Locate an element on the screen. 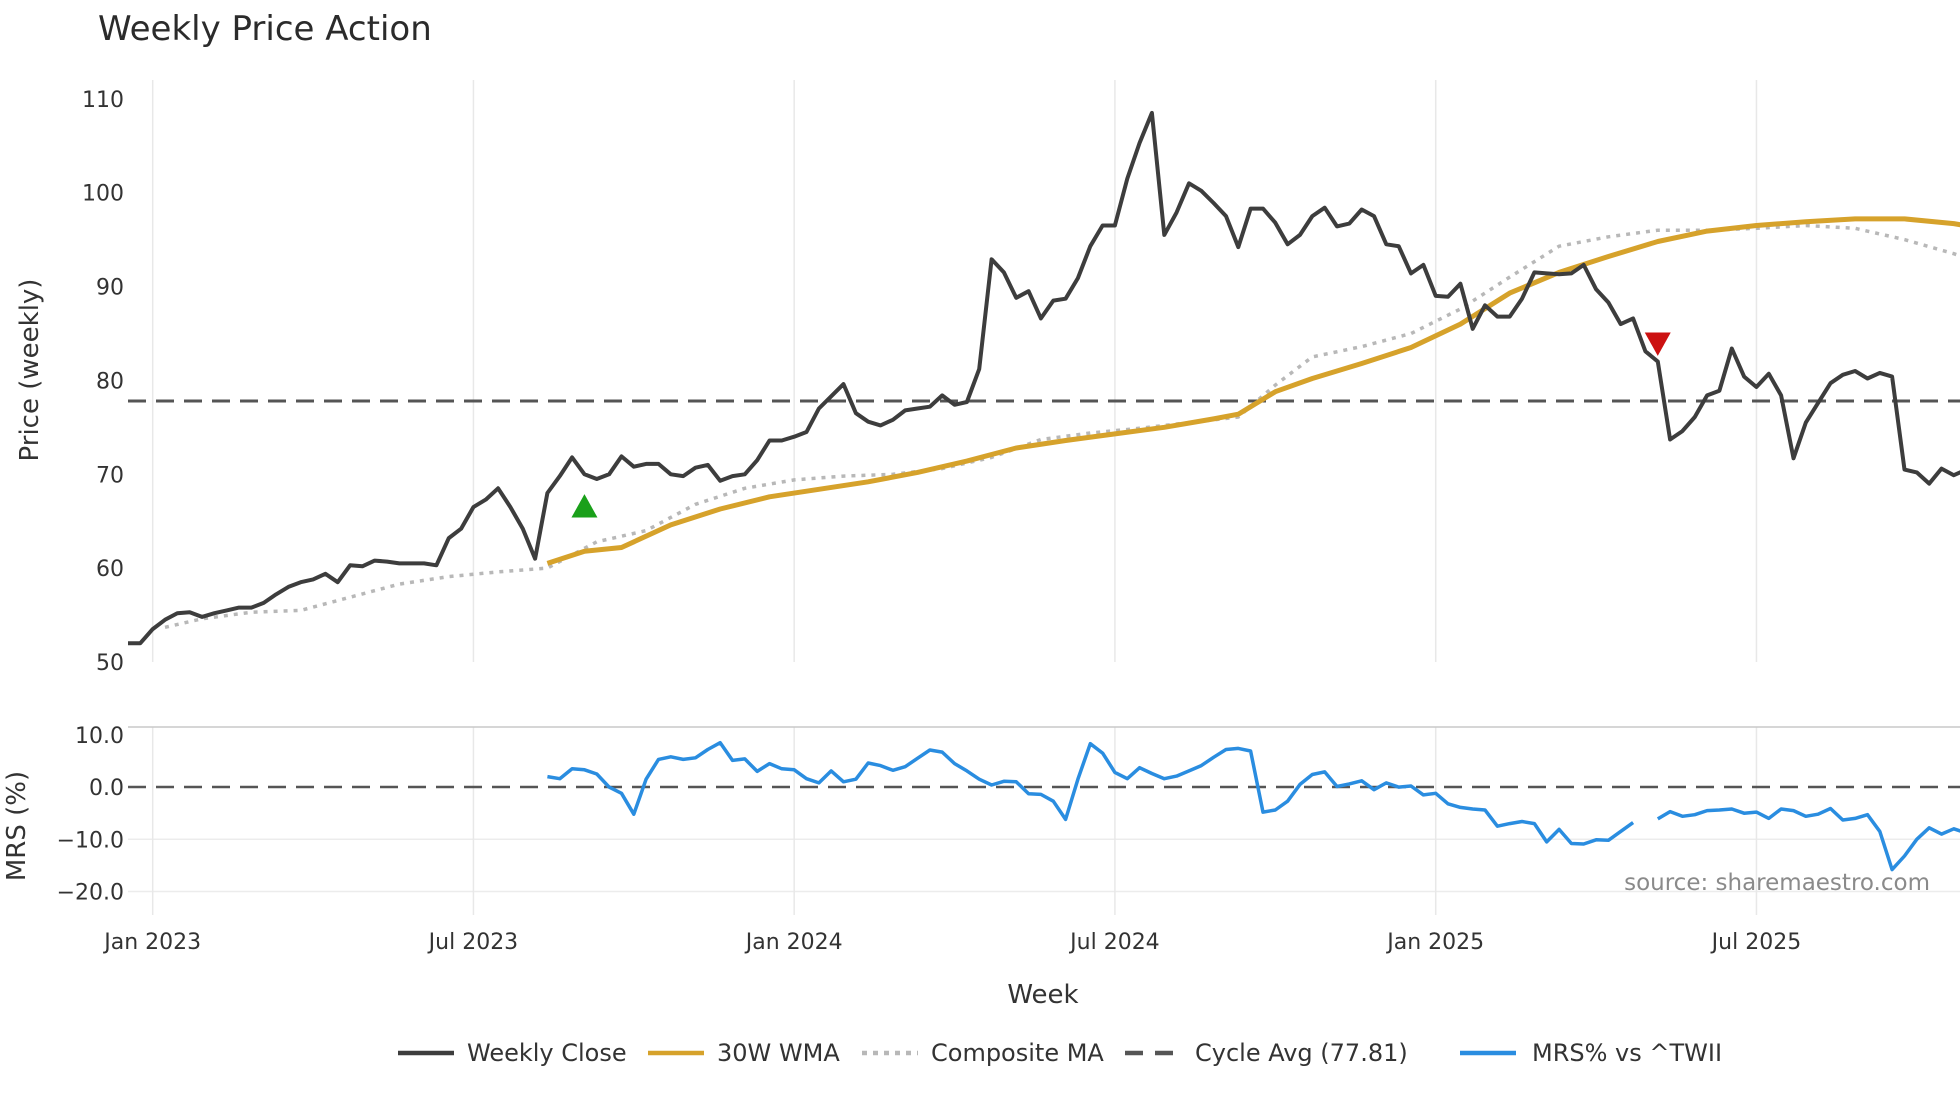  price-y-tick-label: 90 is located at coordinates (110, 288).